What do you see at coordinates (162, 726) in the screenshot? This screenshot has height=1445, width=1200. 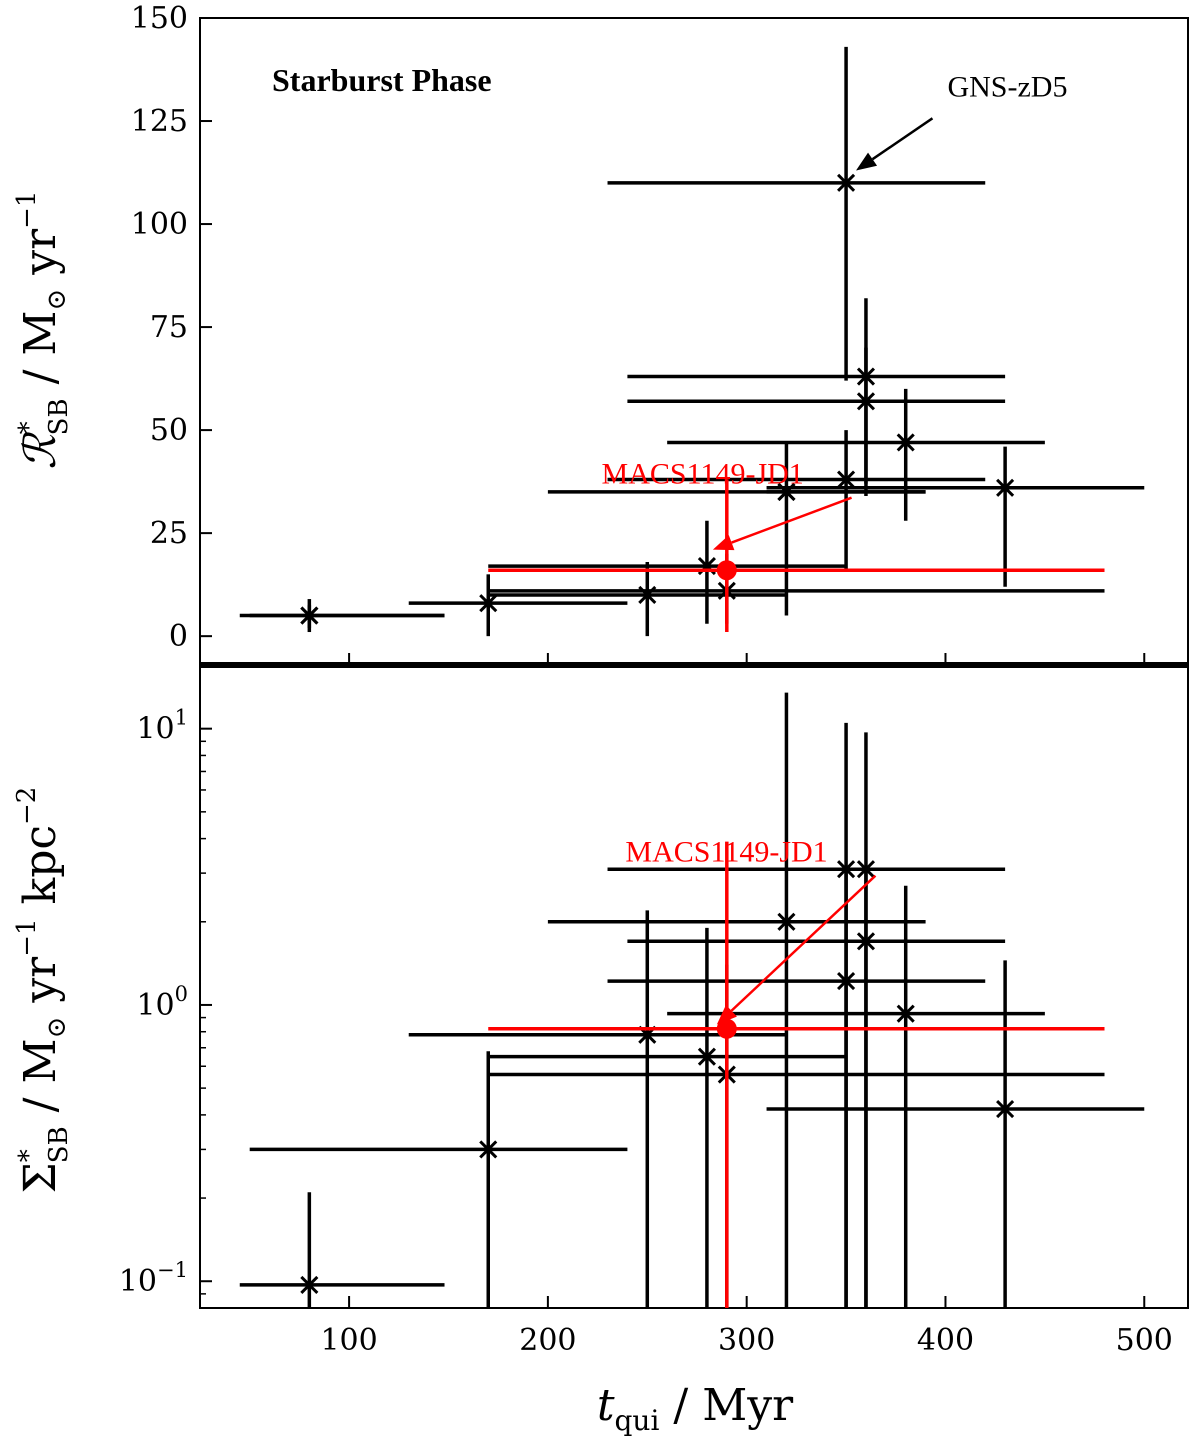 I see `y-tick-label: 101` at bounding box center [162, 726].